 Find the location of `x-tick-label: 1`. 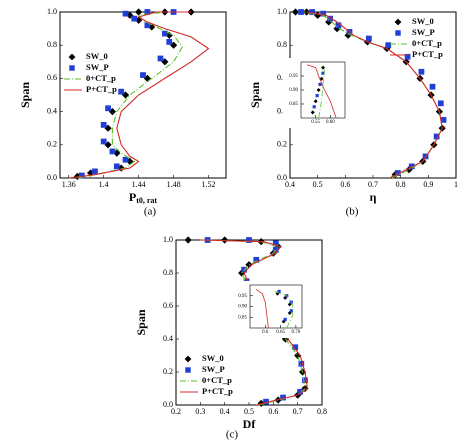

x-tick-label: 1 is located at coordinates (456, 184).